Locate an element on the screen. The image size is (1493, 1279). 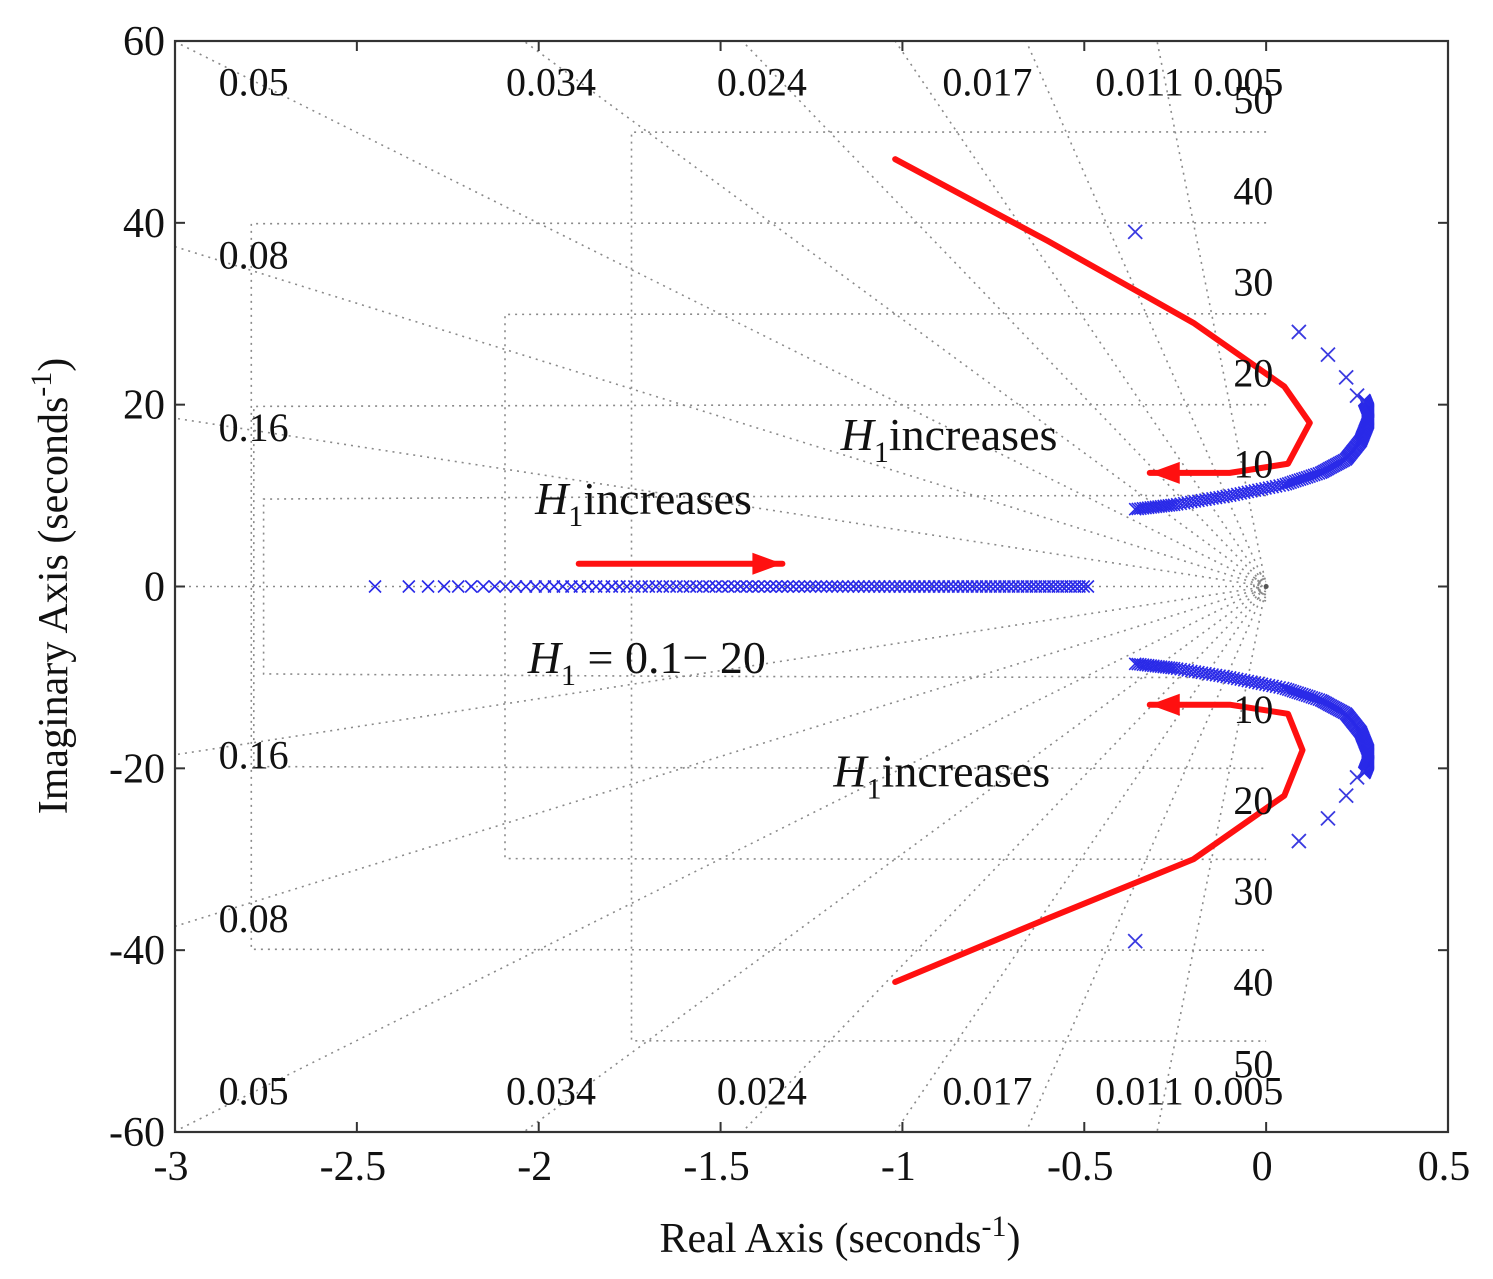
damping-label: 0.034 is located at coordinates (551, 82).